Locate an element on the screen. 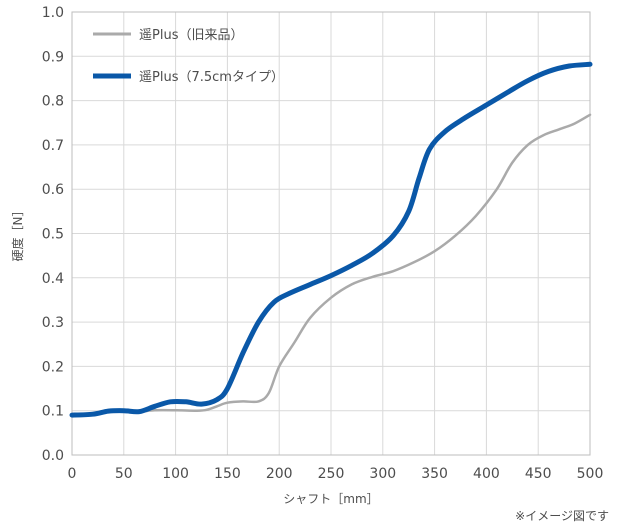 The height and width of the screenshot is (526, 623). y-axis-title: 硬度［N］ is located at coordinates (17, 233).